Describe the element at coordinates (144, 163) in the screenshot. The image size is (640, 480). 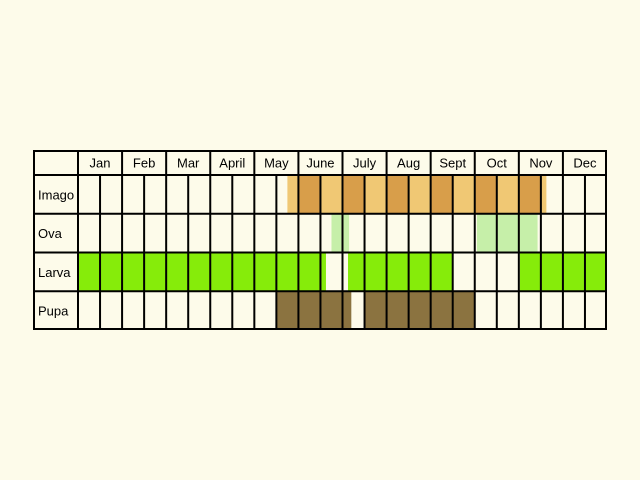
I see `month-label: Feb` at that location.